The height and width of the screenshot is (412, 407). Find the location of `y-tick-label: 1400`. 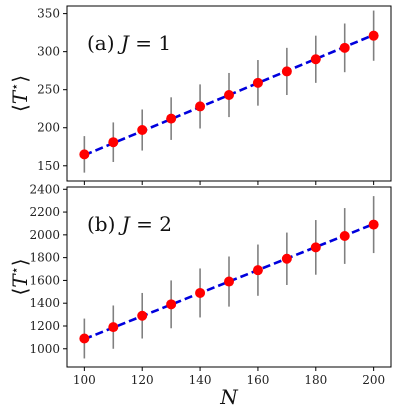

y-tick-label: 1400 is located at coordinates (44, 303).